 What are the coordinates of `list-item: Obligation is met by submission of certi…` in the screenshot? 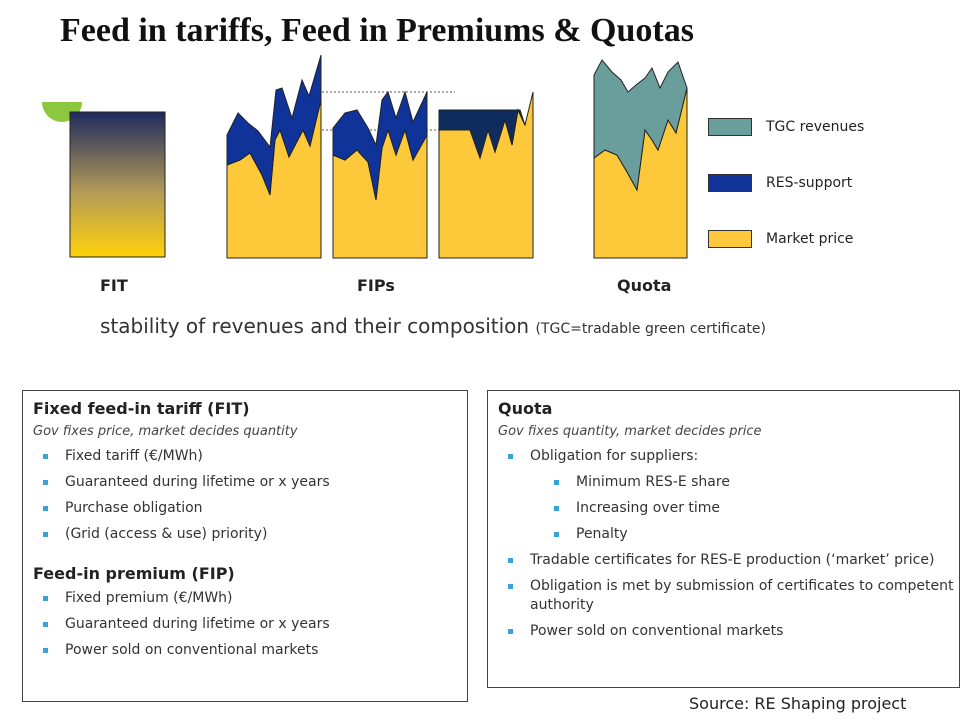 It's located at (728, 596).